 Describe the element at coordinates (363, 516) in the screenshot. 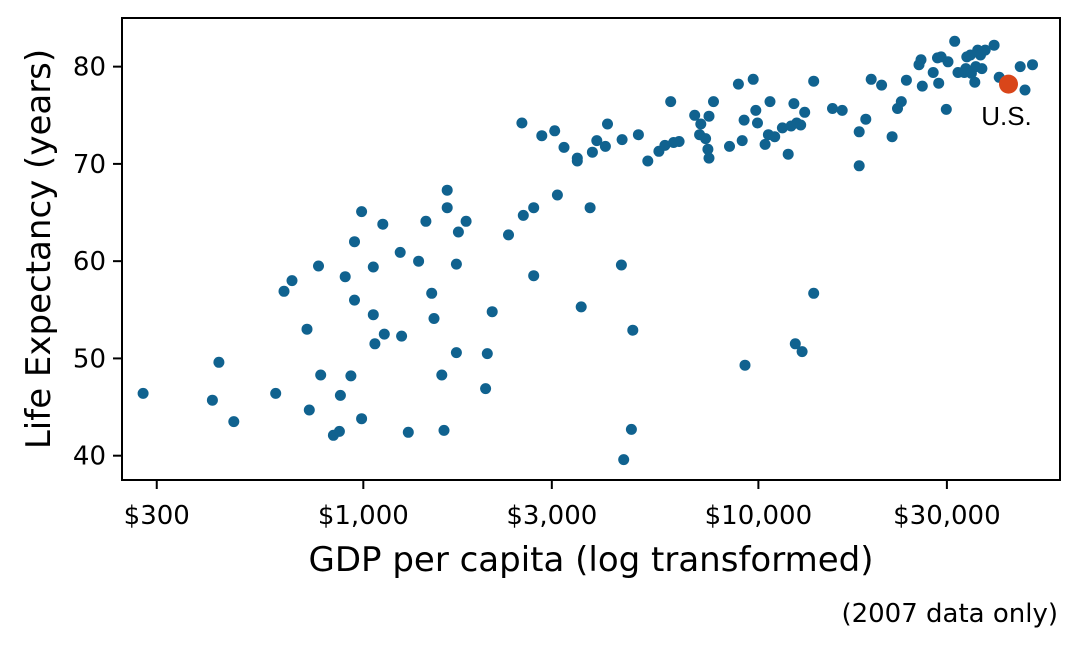

I see `x-tick-label: $1,000` at that location.